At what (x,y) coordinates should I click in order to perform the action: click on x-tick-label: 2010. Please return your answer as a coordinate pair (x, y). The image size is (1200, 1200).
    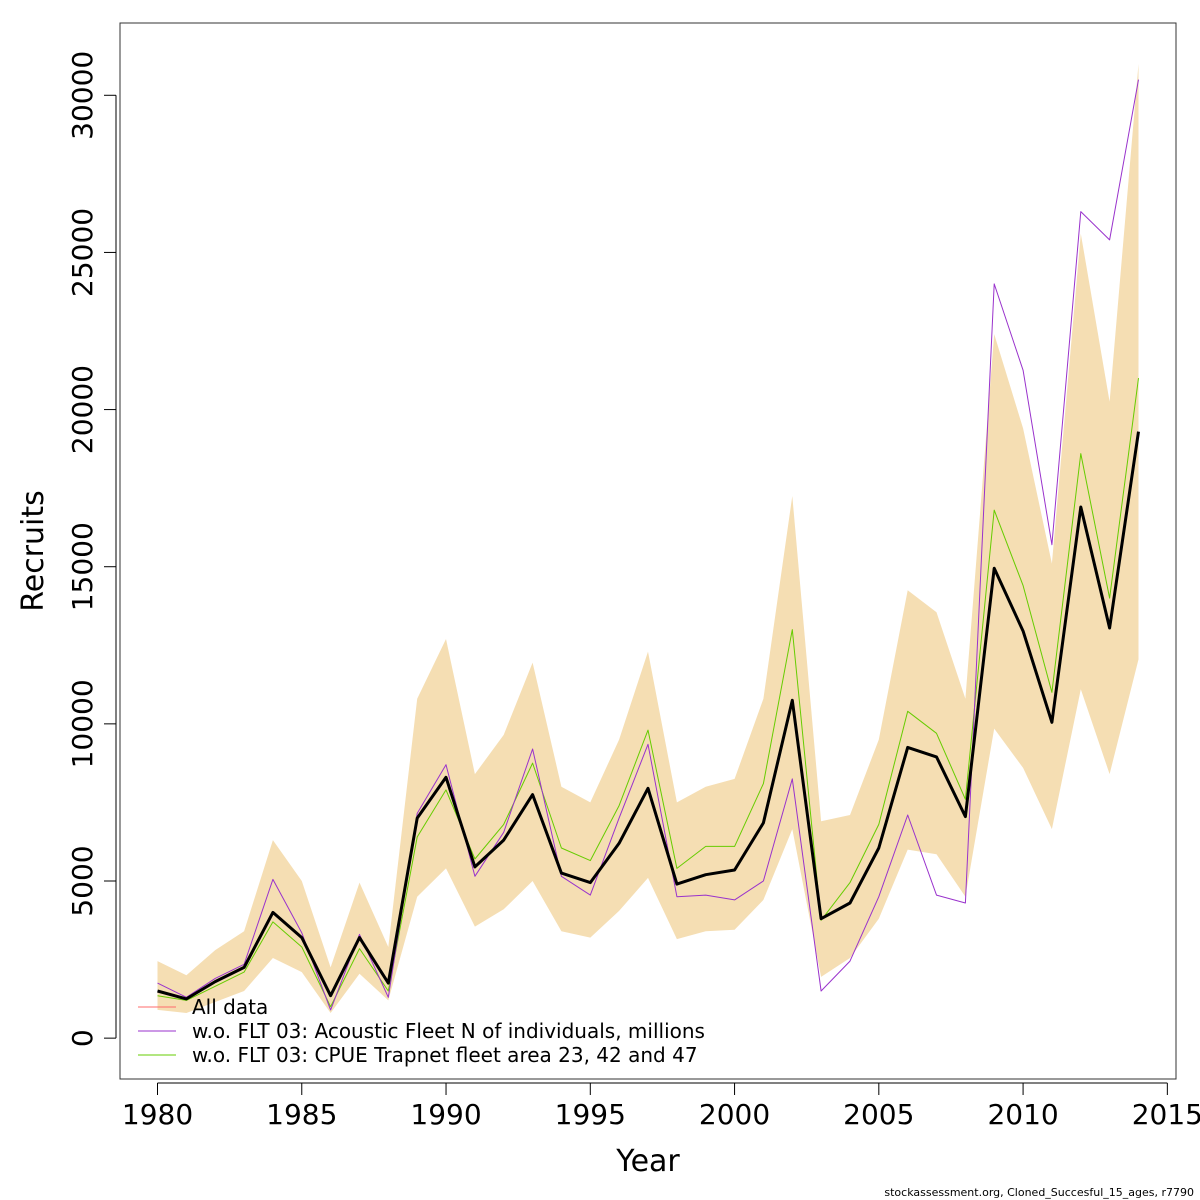
    Looking at the image, I should click on (1022, 1114).